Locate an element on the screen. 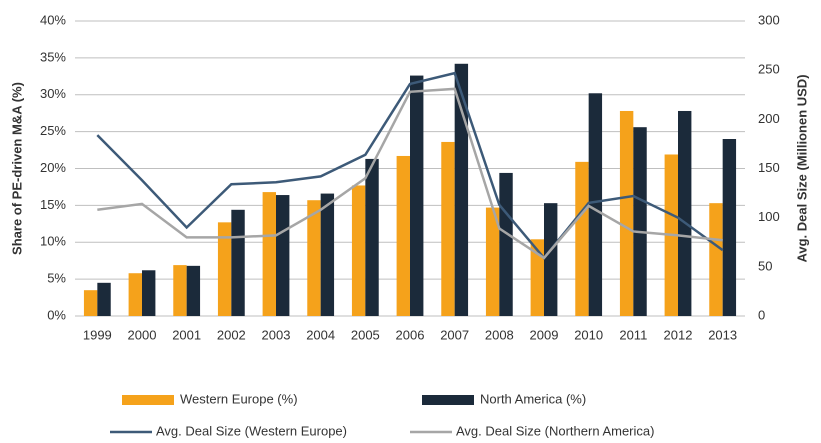 The width and height of the screenshot is (821, 443). x-tick-label: 2000 is located at coordinates (142, 334).